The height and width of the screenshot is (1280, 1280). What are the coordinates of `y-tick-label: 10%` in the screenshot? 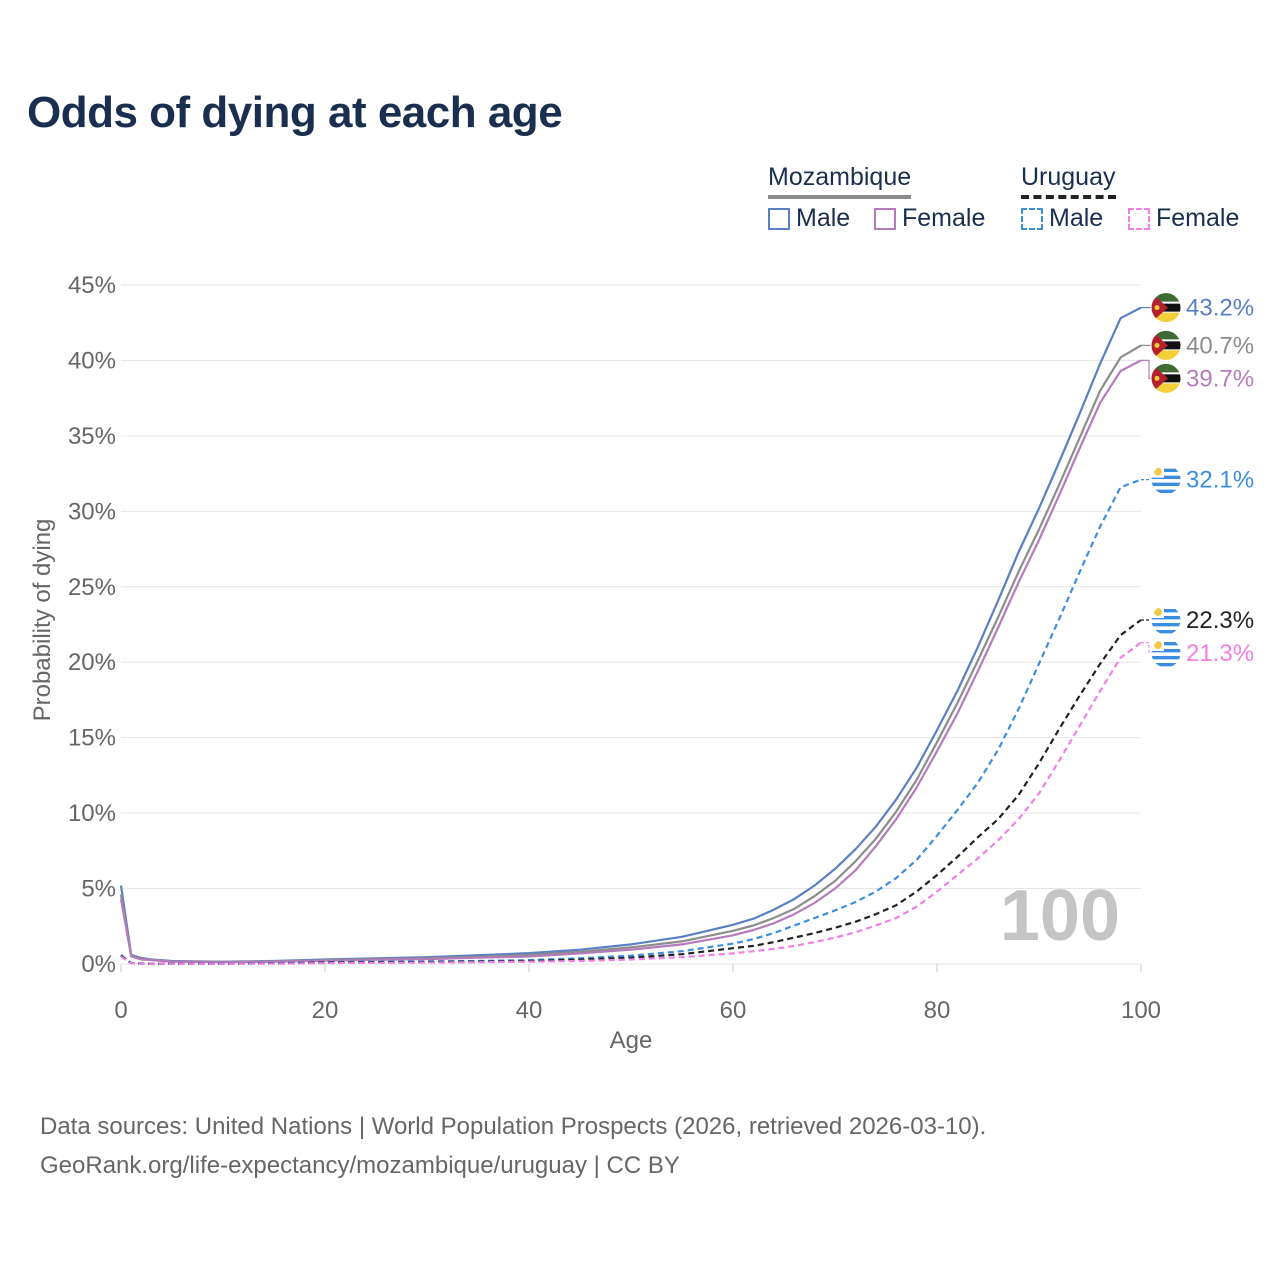 It's located at (92, 813).